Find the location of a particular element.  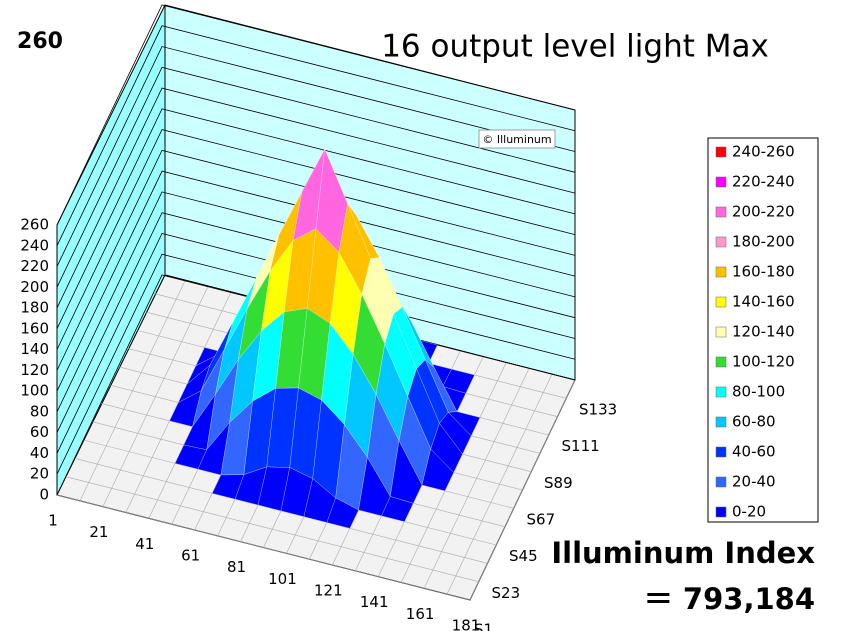

y-tick-label: S89 is located at coordinates (558, 483).